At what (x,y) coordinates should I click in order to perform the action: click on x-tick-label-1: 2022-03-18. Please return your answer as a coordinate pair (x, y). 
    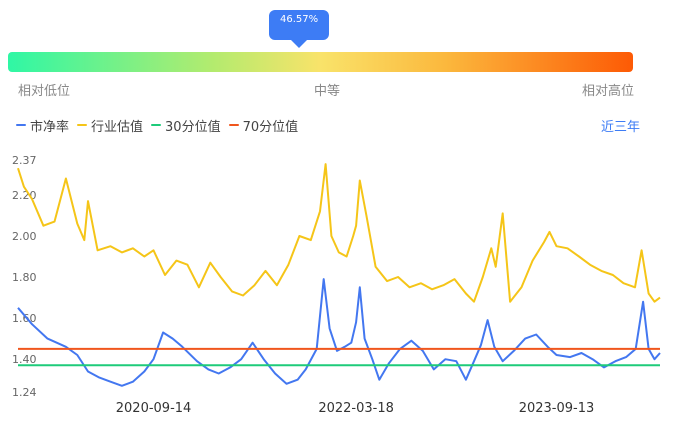
    Looking at the image, I should click on (356, 408).